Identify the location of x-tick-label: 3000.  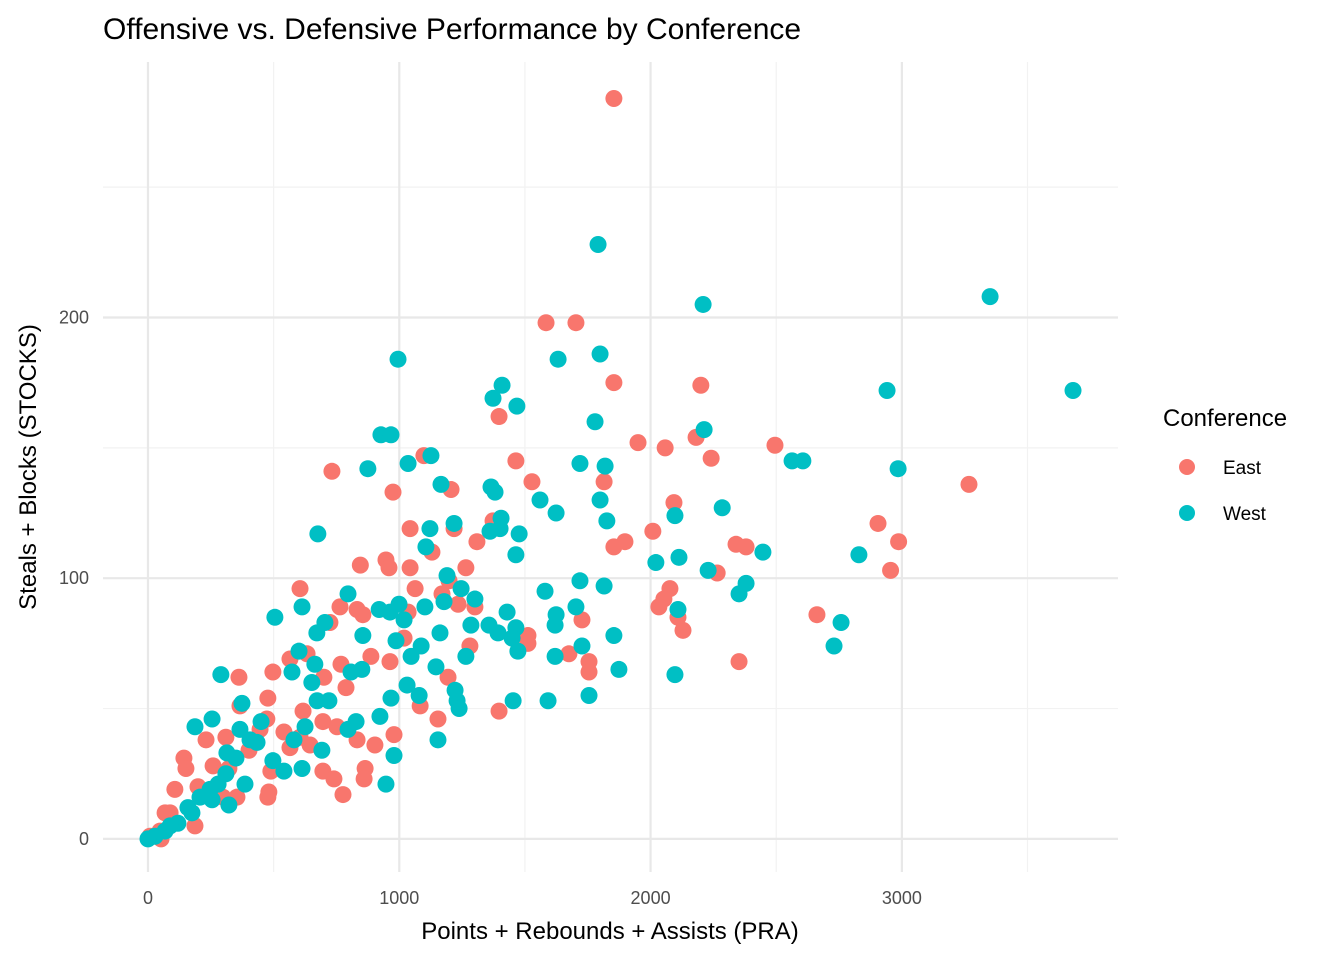
(902, 898).